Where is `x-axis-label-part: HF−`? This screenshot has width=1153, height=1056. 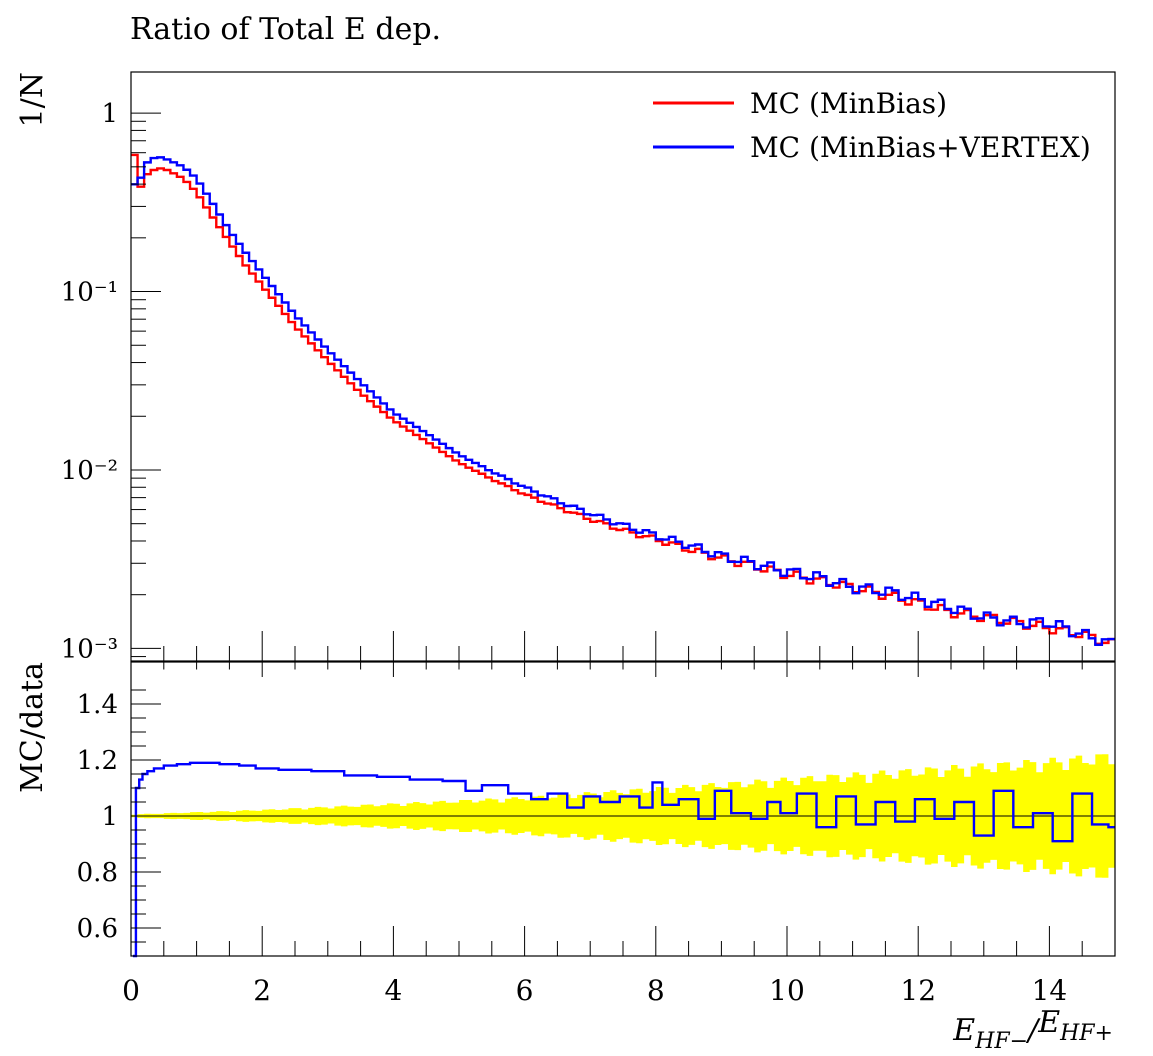 x-axis-label-part: HF− is located at coordinates (1001, 1041).